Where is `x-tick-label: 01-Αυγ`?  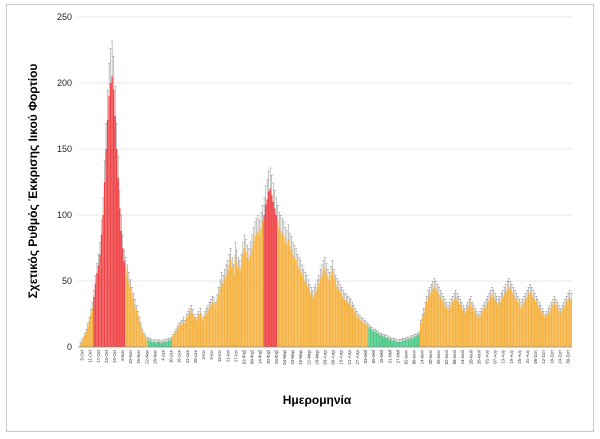 x-tick-label: 01-Αυγ is located at coordinates (486, 356).